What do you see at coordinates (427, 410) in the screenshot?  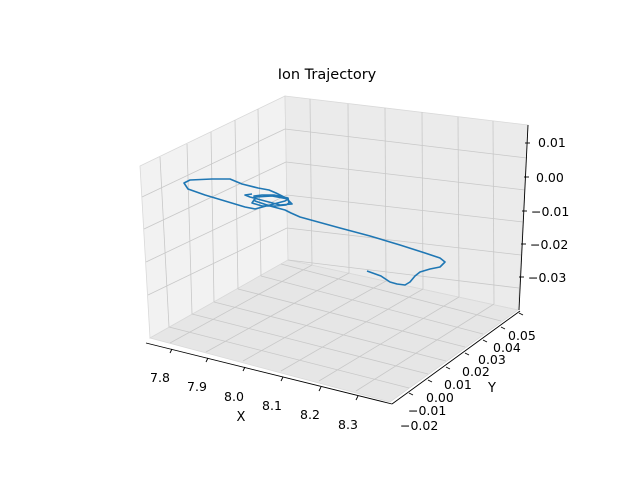 I see `y-tick-label-1: −0.01` at bounding box center [427, 410].